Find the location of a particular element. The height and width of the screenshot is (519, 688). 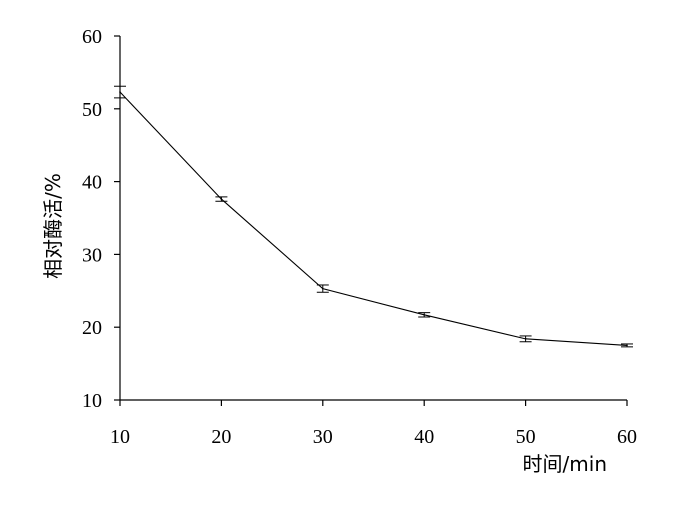

x-tick-label: 50 is located at coordinates (526, 437).